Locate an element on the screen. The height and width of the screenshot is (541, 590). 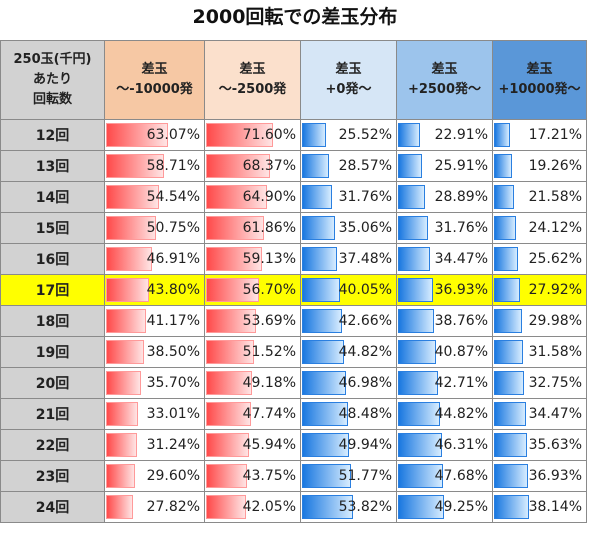
header-line: 差玉 is located at coordinates (154, 69).